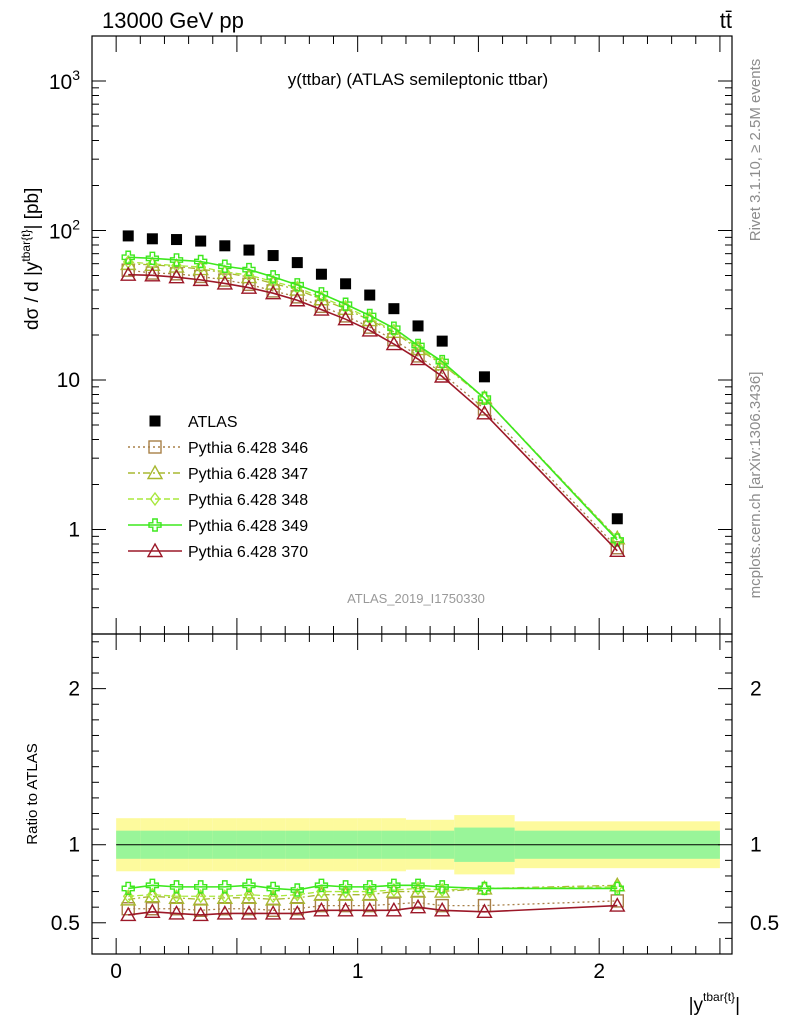 The image size is (786, 1024). I want to click on legend-marker-data, so click(155, 421).